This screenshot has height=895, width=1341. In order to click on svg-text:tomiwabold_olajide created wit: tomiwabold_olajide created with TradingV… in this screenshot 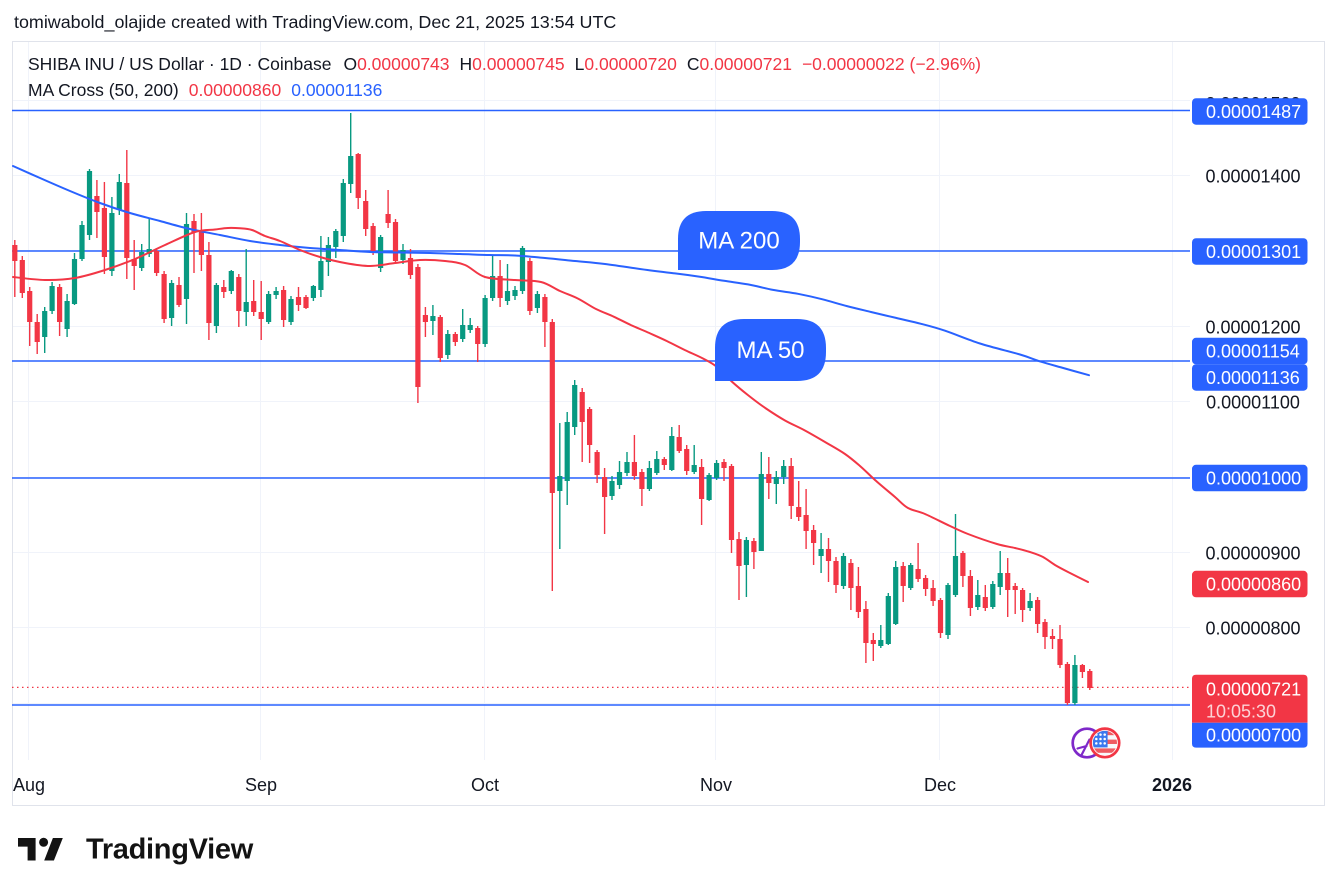, I will do `click(315, 22)`.